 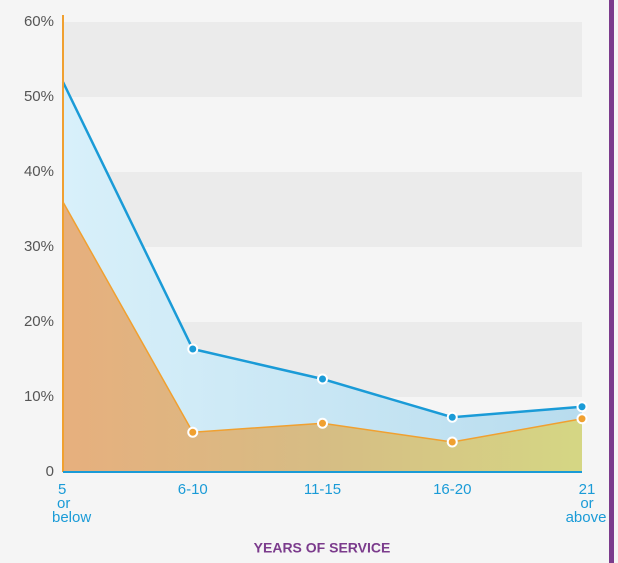 What do you see at coordinates (452, 489) in the screenshot?
I see `x-tick-label: 16-20` at bounding box center [452, 489].